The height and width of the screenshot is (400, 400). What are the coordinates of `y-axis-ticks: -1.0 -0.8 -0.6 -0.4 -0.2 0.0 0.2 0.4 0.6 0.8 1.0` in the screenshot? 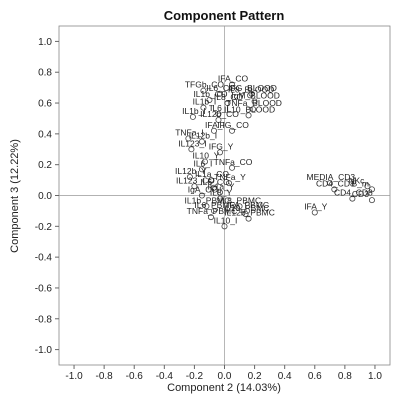 It's located at (47, 196).